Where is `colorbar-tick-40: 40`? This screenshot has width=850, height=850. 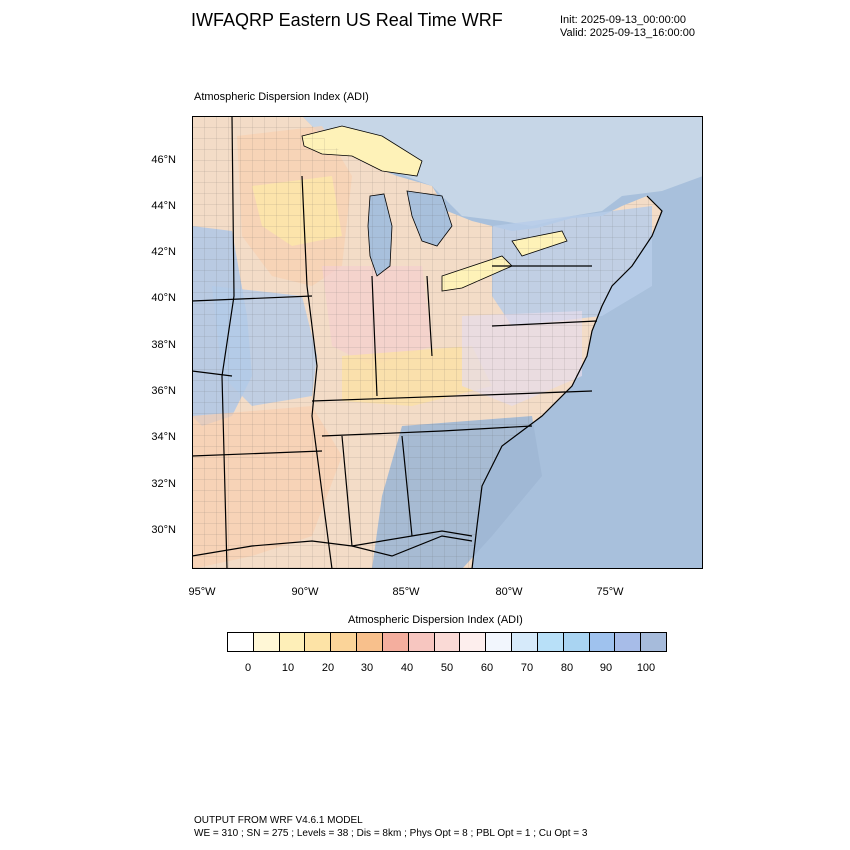 colorbar-tick-40: 40 is located at coordinates (407, 668).